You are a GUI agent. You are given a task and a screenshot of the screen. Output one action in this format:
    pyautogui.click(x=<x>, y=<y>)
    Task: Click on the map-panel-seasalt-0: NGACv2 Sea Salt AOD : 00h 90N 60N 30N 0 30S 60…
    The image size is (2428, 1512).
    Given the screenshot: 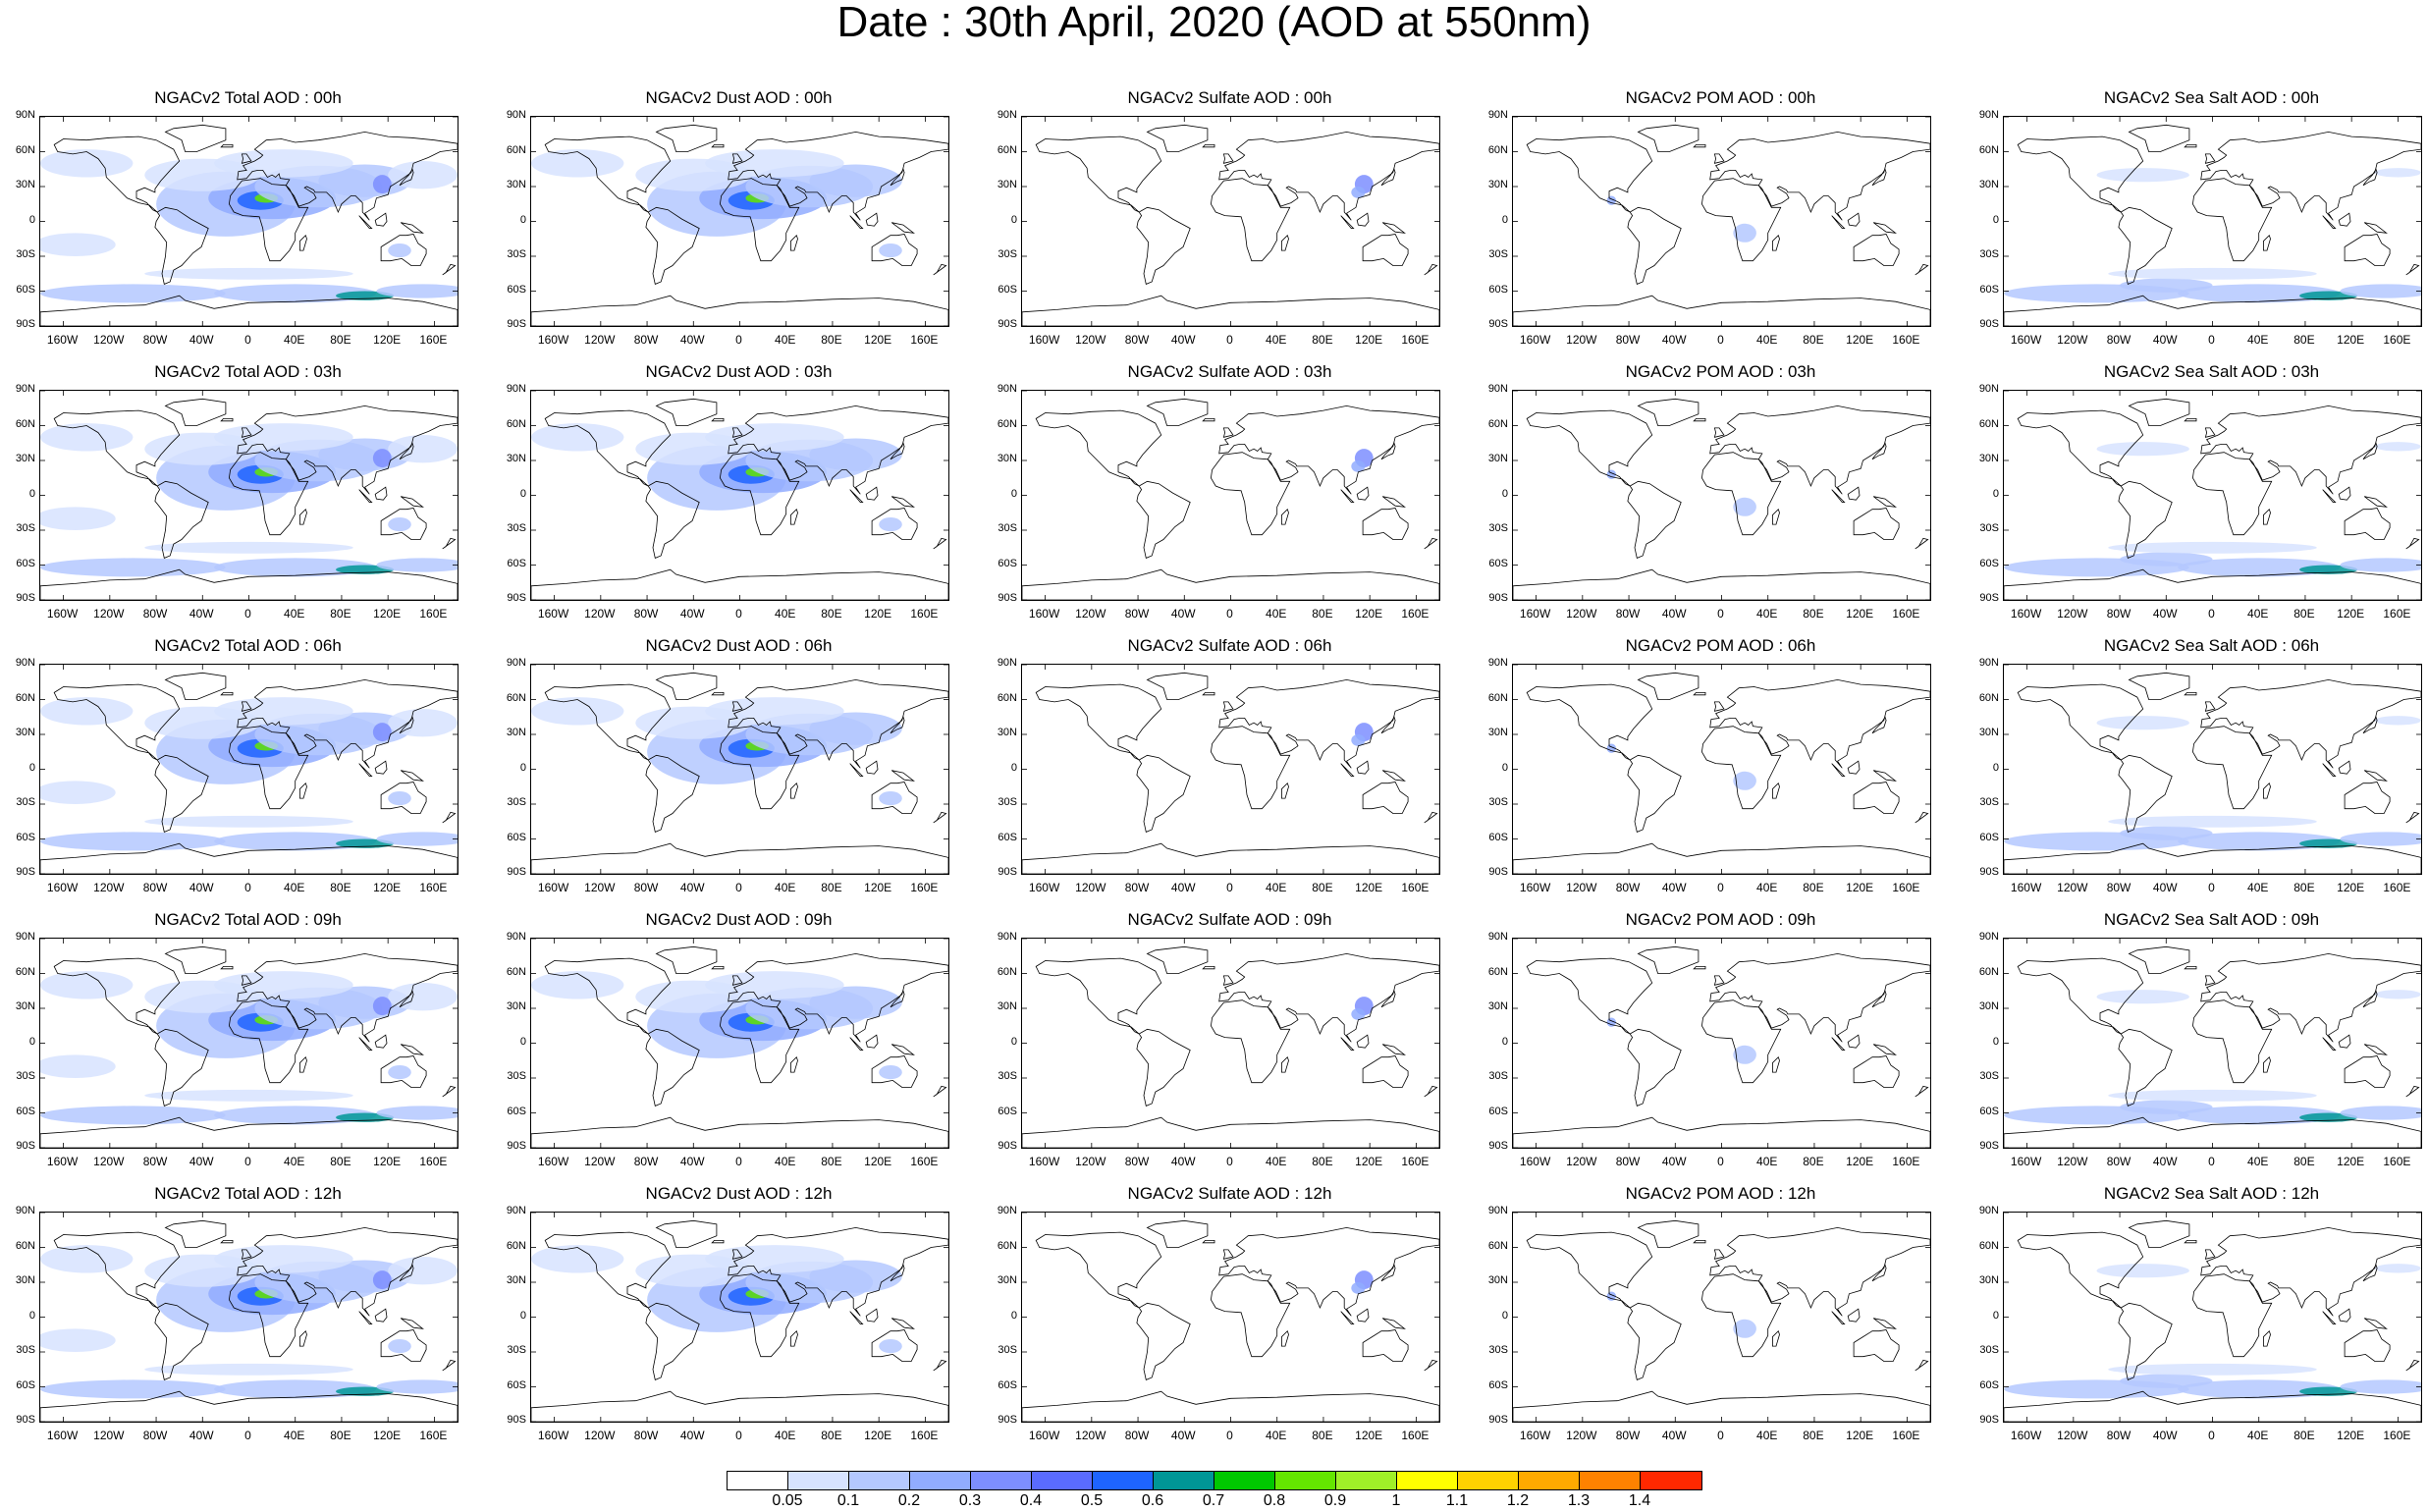 What is the action you would take?
    pyautogui.click(x=2196, y=222)
    